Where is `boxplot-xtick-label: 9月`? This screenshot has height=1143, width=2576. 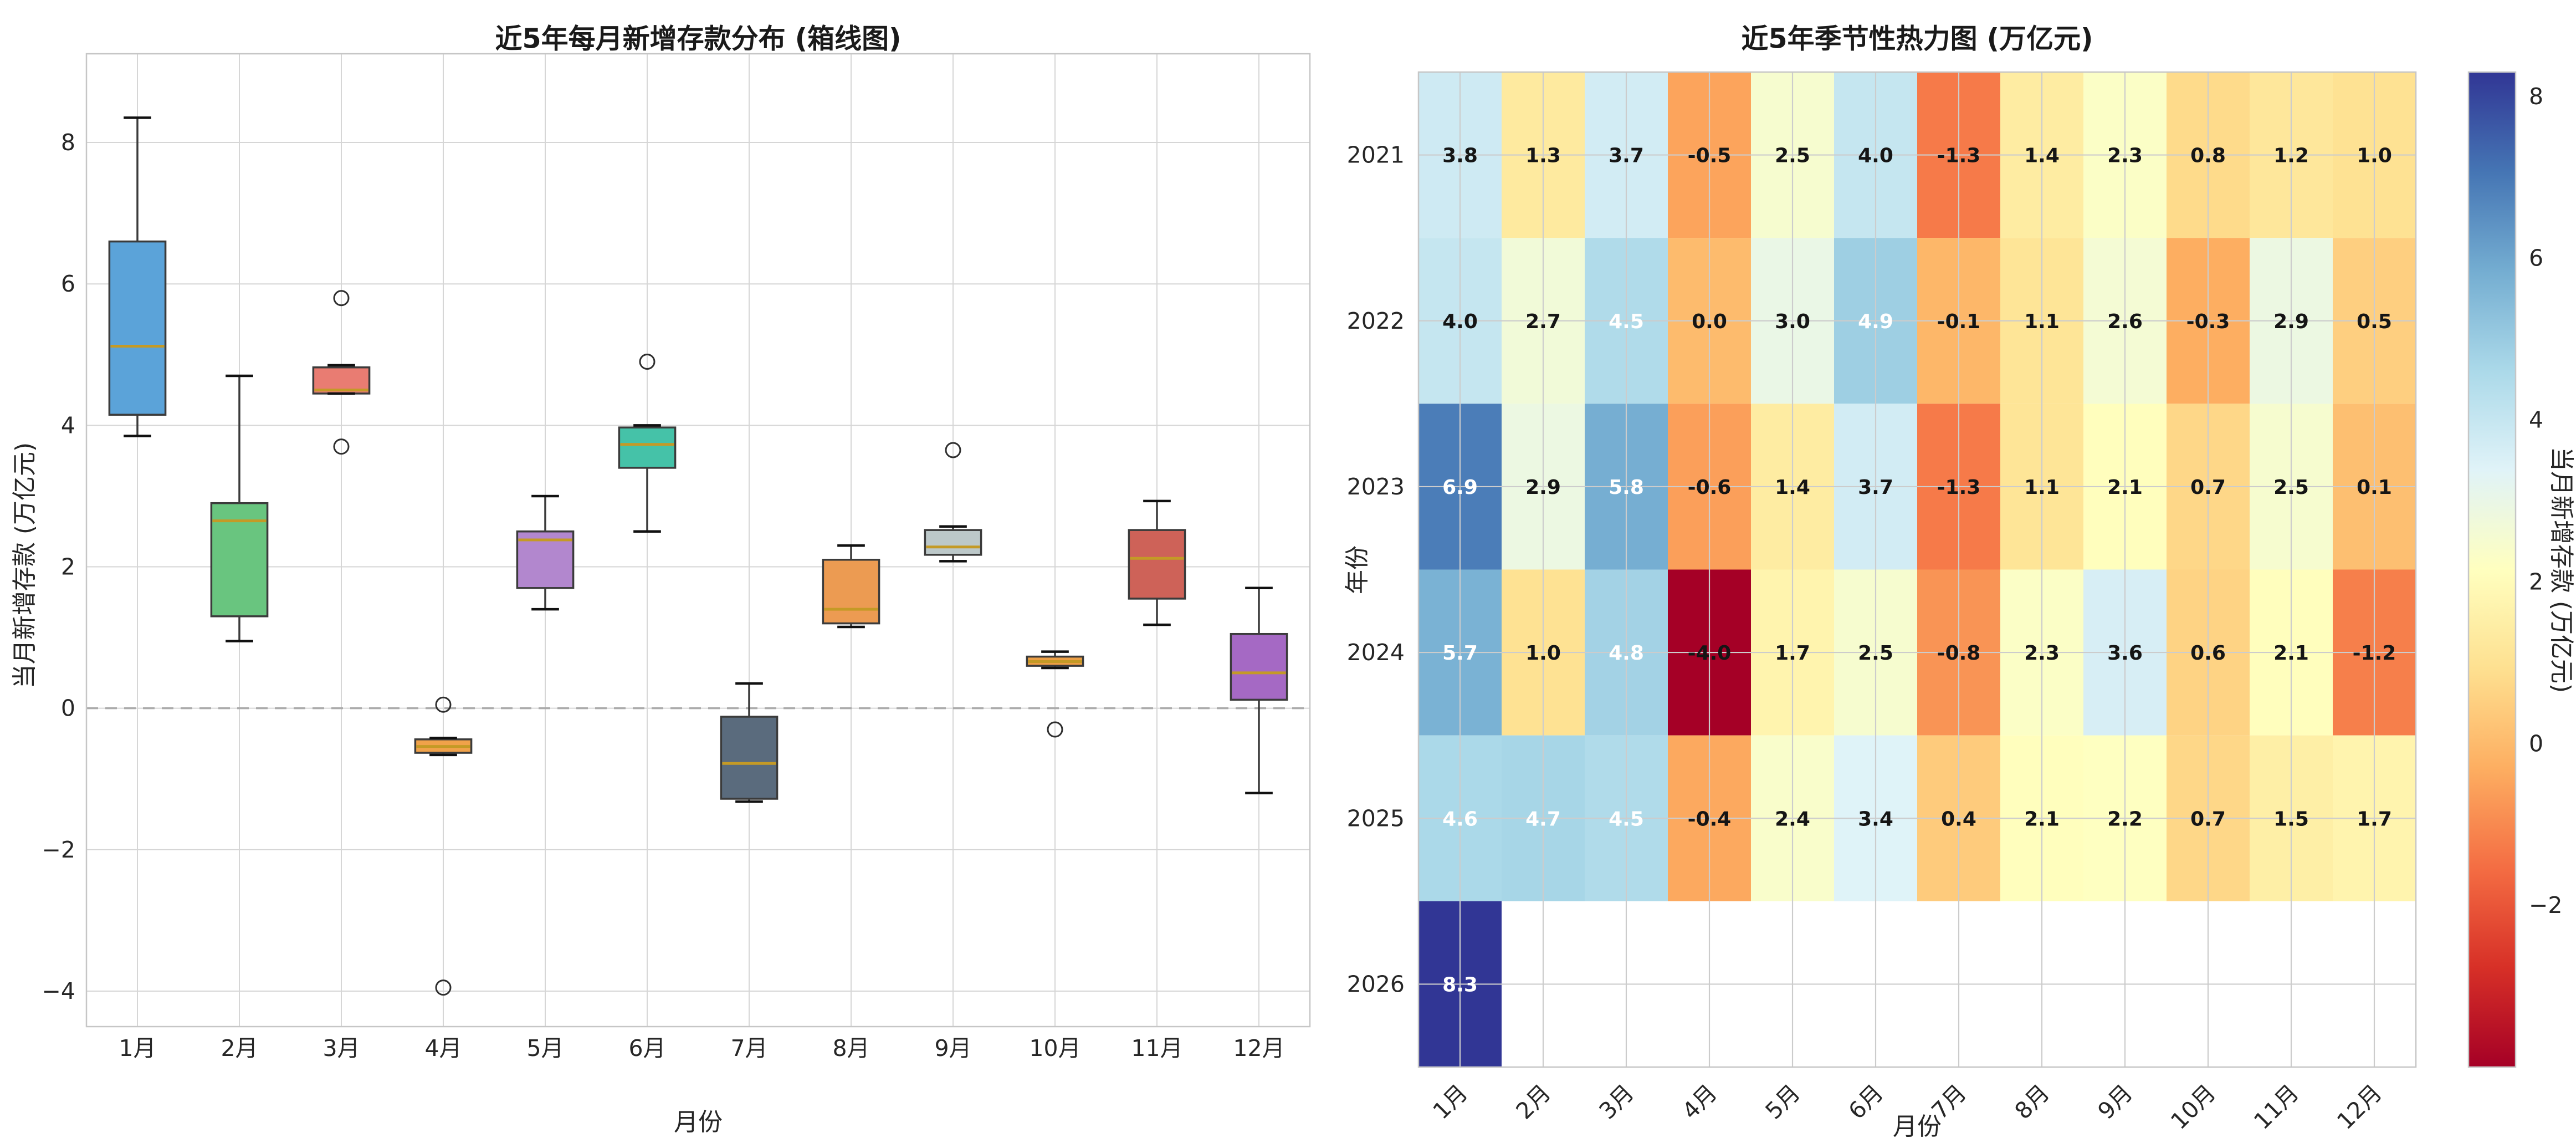 boxplot-xtick-label: 9月 is located at coordinates (952, 1048).